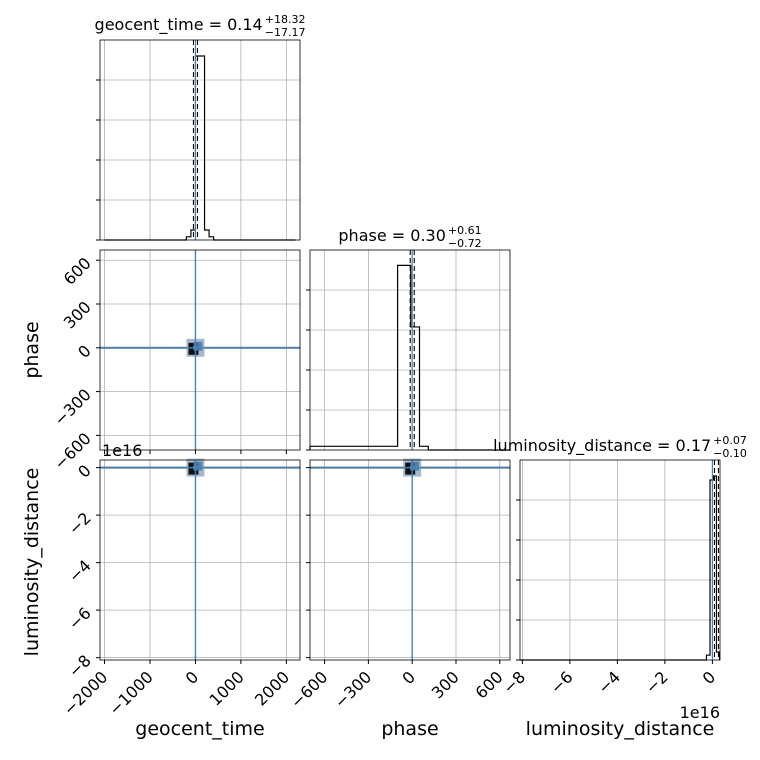 This screenshot has height=760, width=760. What do you see at coordinates (730, 440) in the screenshot?
I see `title-sup: +0.07` at bounding box center [730, 440].